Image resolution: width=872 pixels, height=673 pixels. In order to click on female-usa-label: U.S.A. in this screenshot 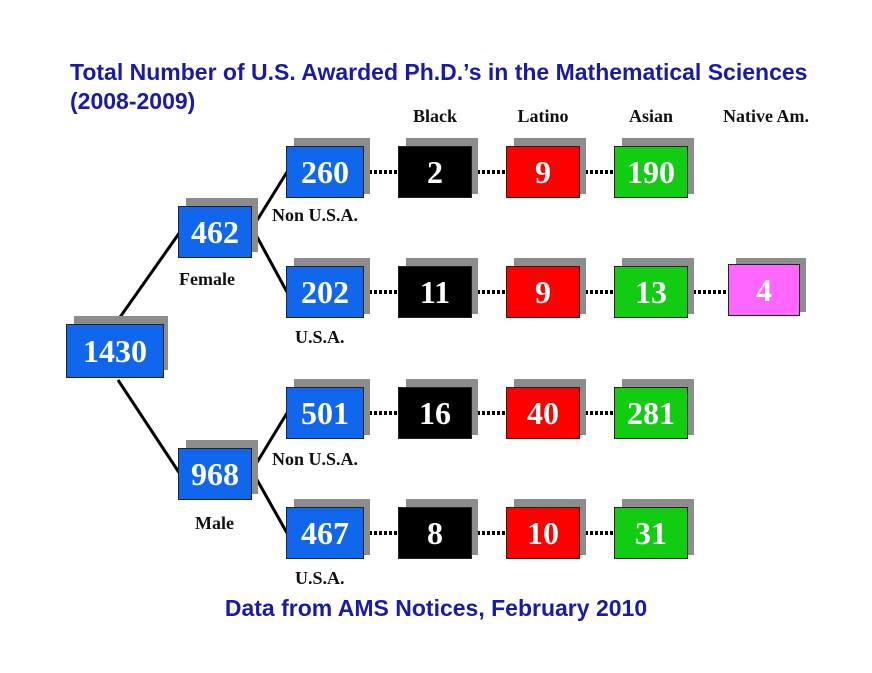, I will do `click(320, 337)`.